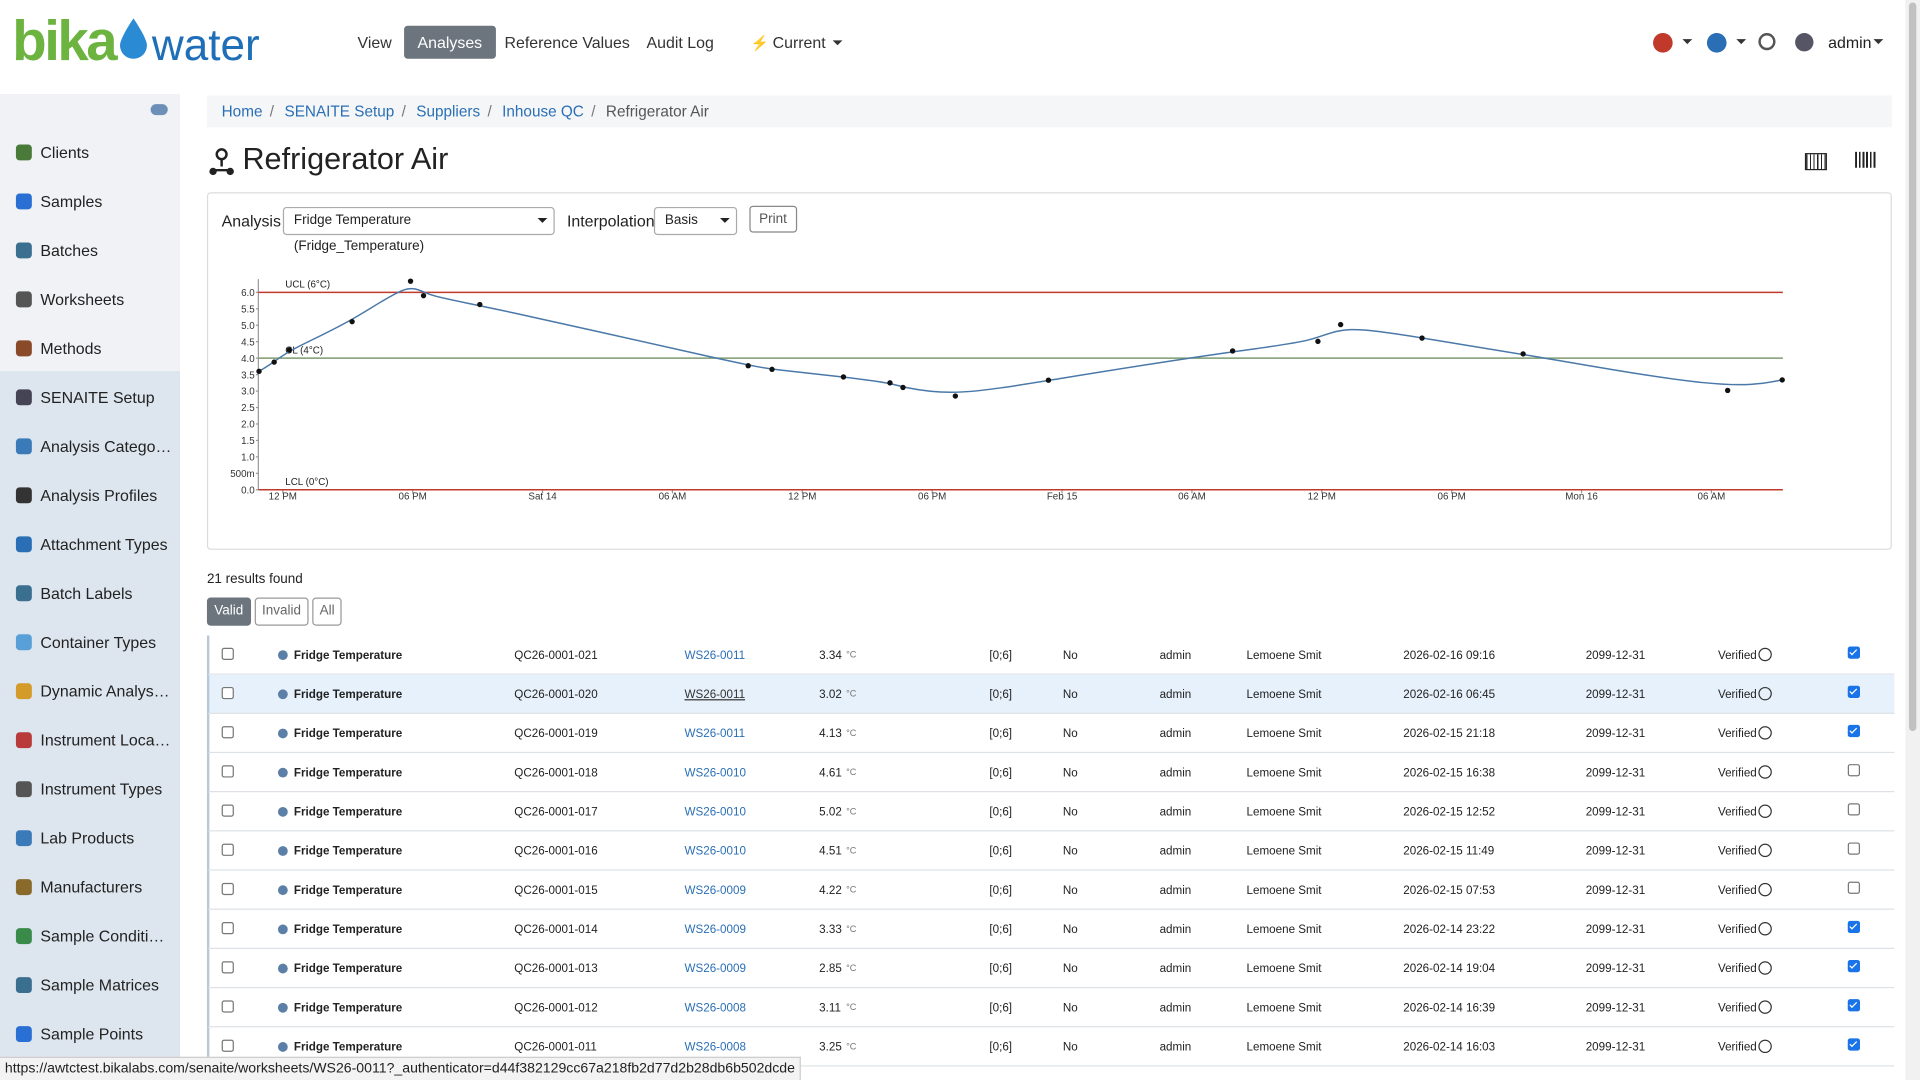 This screenshot has height=1080, width=1920. I want to click on user-menu: admin, so click(1850, 42).